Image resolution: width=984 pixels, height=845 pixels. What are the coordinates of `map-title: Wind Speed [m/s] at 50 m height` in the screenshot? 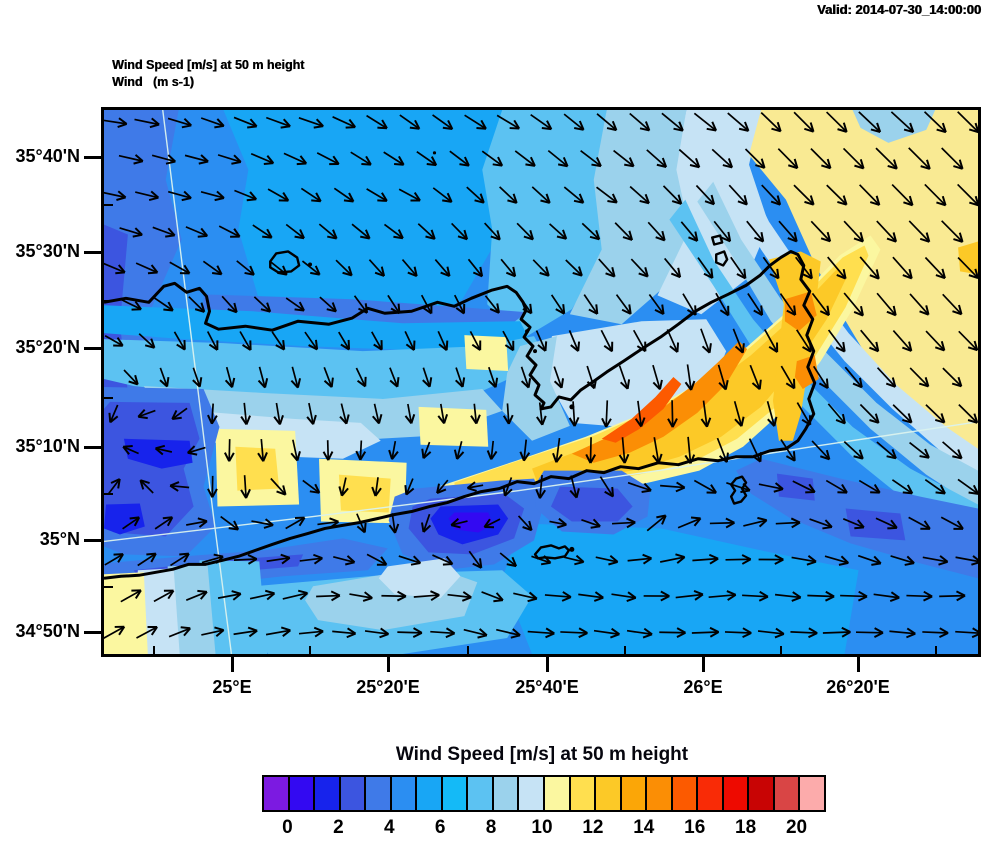 It's located at (208, 65).